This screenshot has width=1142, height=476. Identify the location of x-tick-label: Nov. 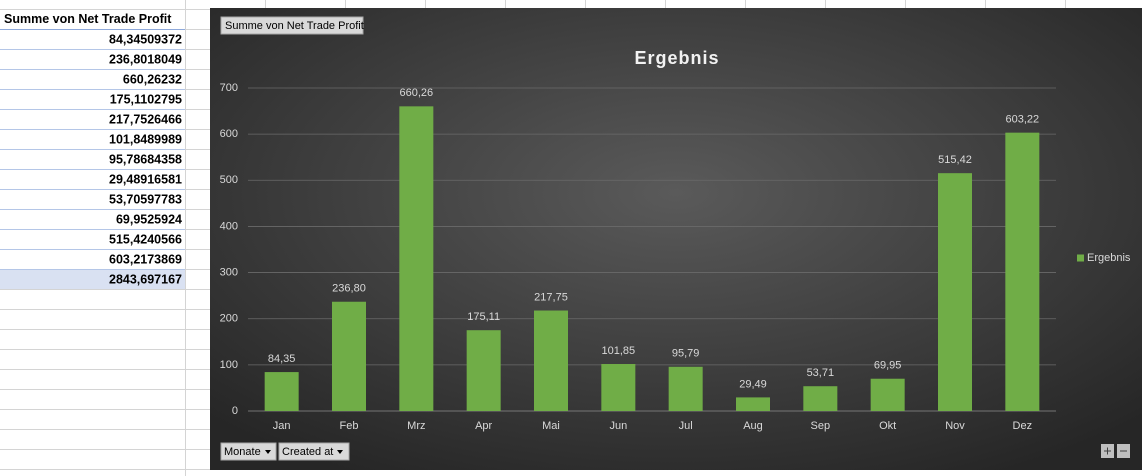
(955, 426).